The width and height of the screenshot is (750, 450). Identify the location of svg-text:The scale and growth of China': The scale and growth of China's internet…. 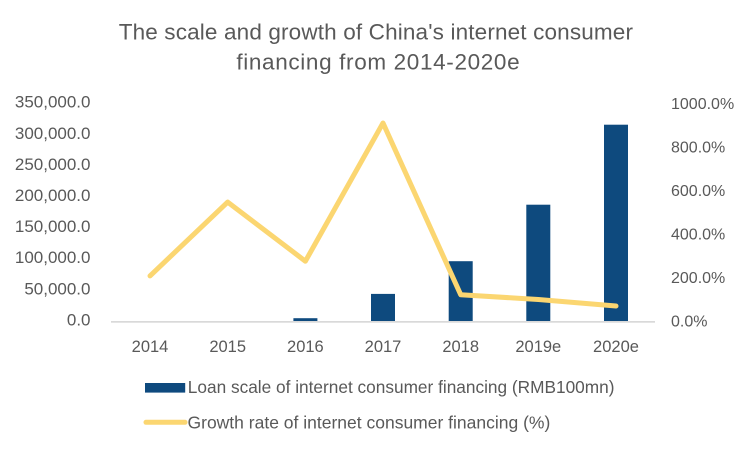
(376, 32).